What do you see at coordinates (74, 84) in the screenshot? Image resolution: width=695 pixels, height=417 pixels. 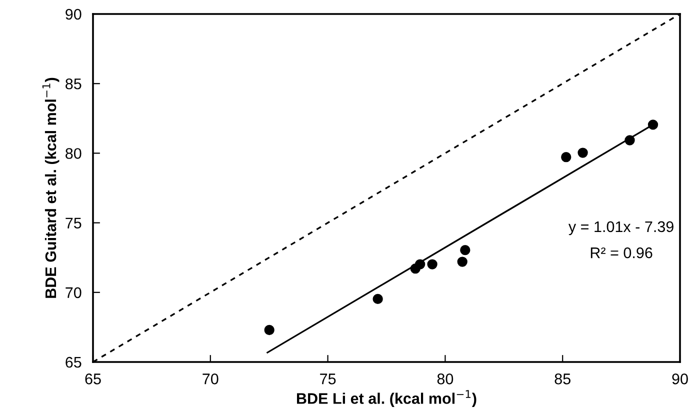 I see `y-tick-label: 85` at bounding box center [74, 84].